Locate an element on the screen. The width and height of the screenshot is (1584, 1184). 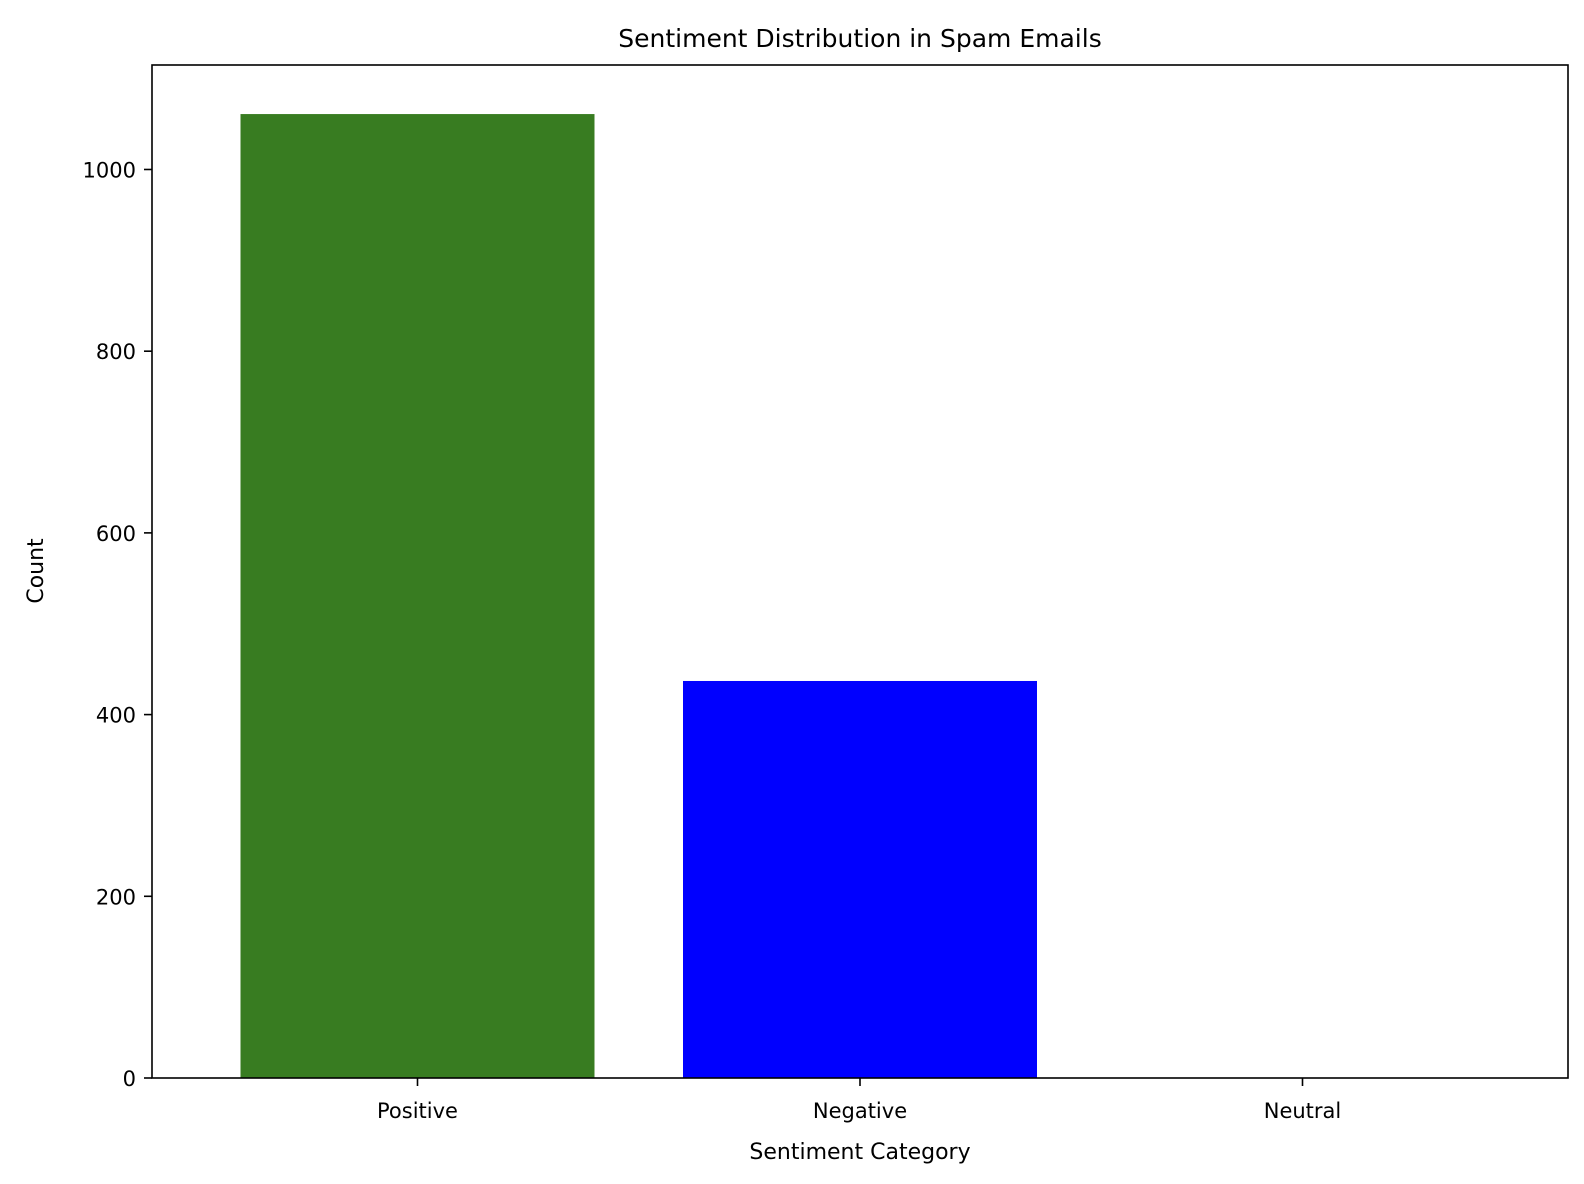
x-axis: Positive Negative Neutral is located at coordinates (859, 1100).